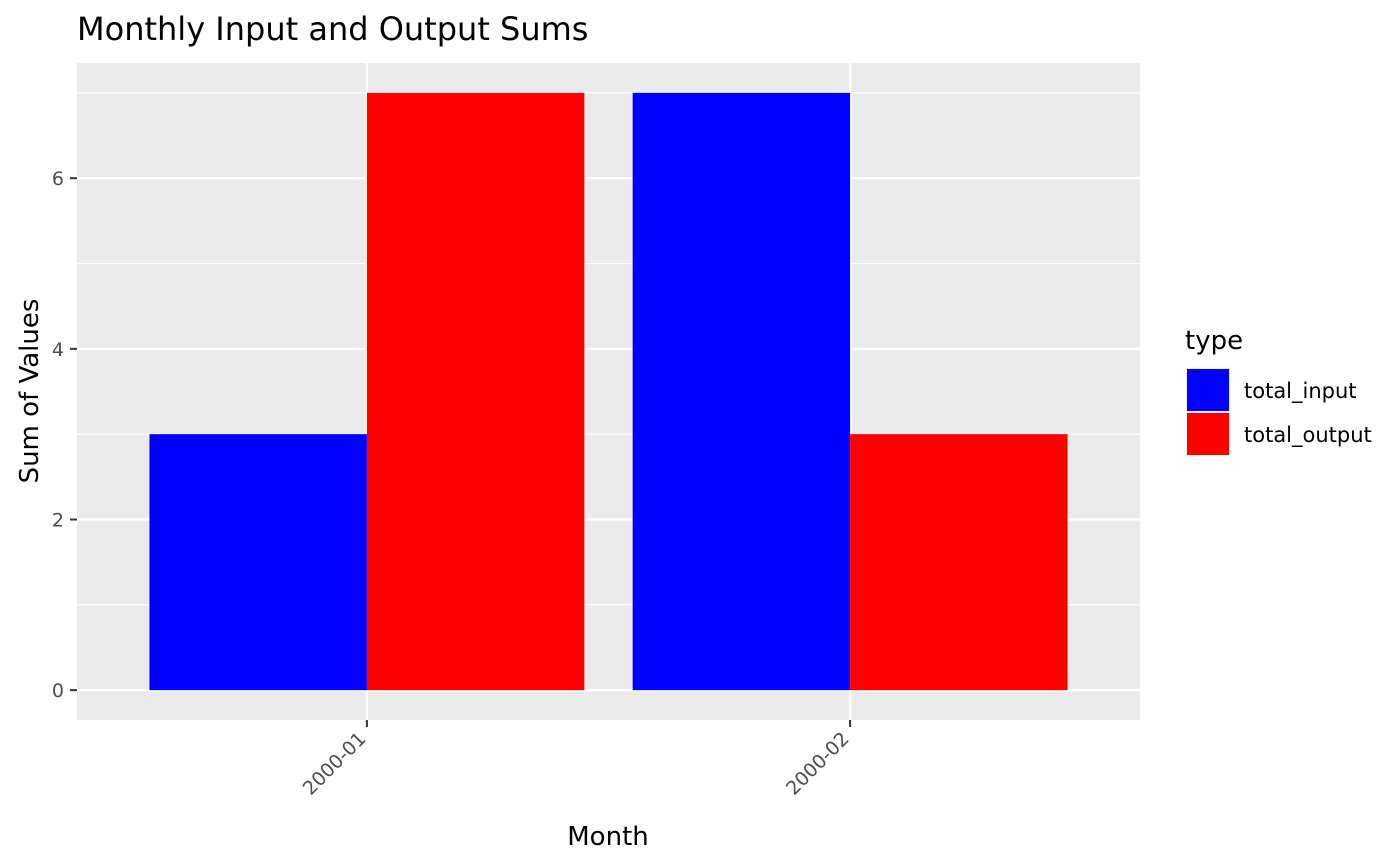 The width and height of the screenshot is (1400, 866). I want to click on legend-title: type, so click(1214, 341).